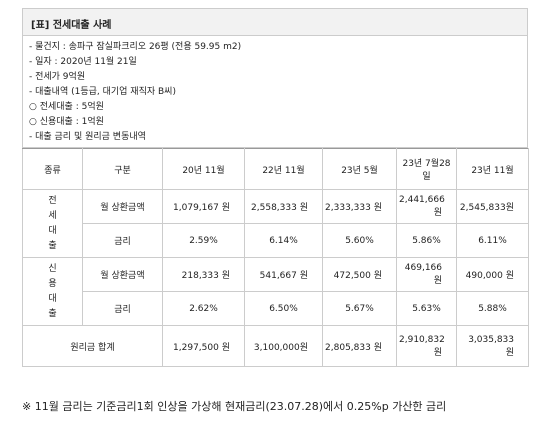 Image resolution: width=546 pixels, height=422 pixels. I want to click on total-value: 2,805,833 원, so click(359, 346).